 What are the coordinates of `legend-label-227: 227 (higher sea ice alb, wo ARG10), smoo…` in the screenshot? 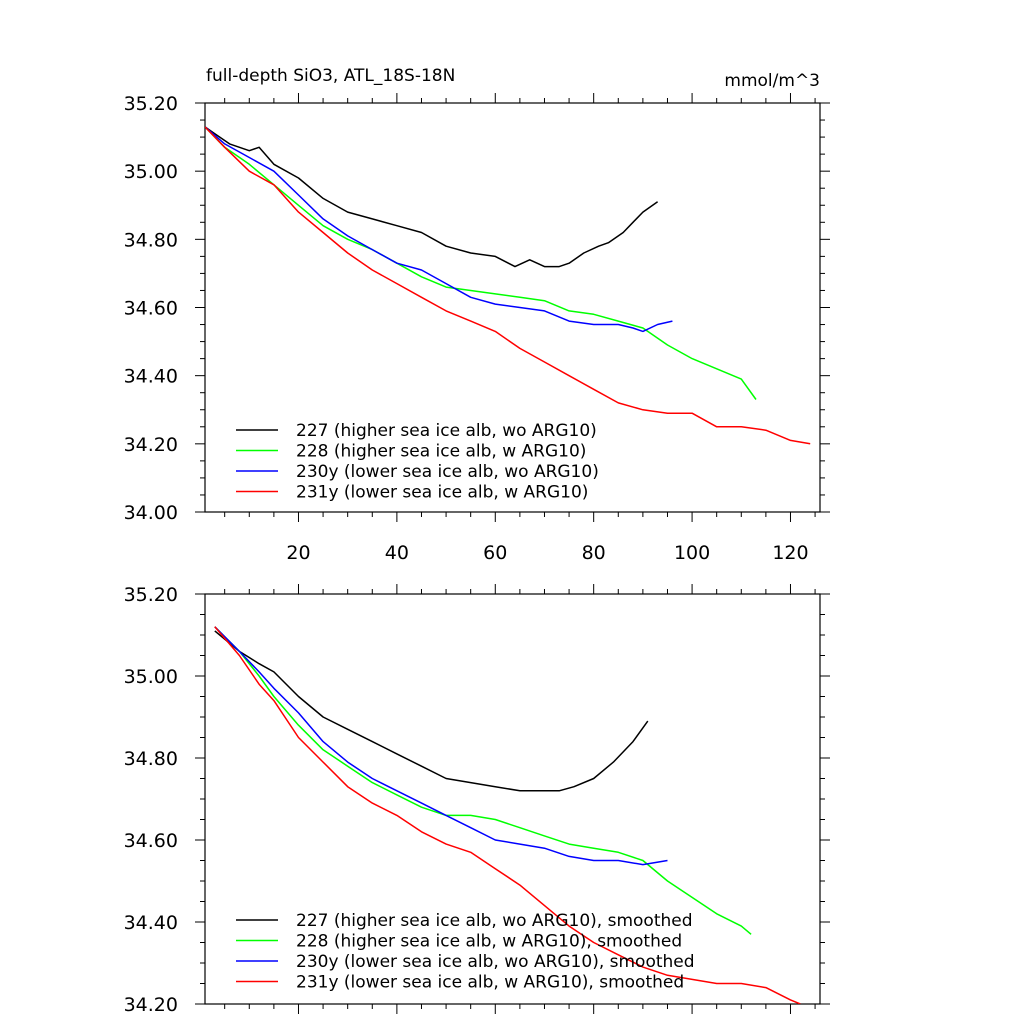 It's located at (494, 921).